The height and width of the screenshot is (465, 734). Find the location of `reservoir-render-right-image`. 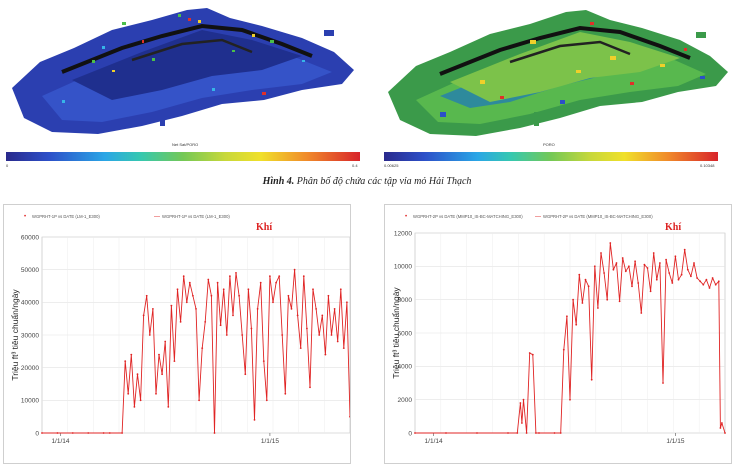

reservoir-render-right-image is located at coordinates (558, 73).